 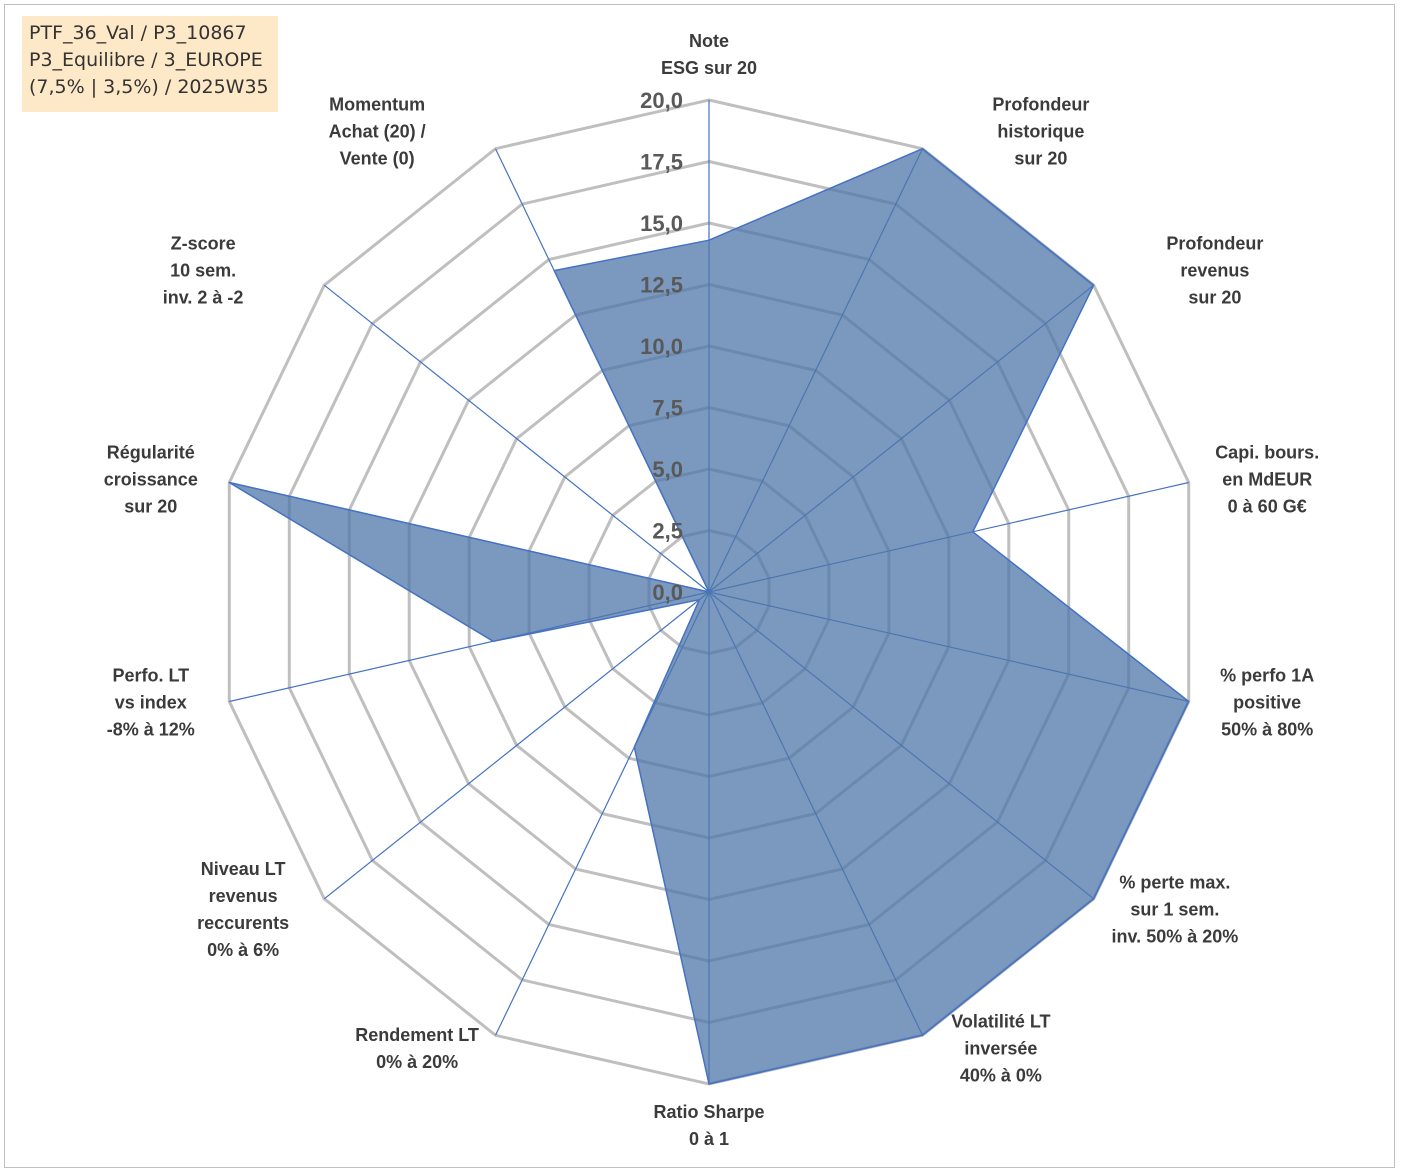 I want to click on category-label: Volatilité LT, so click(x=1000, y=1022).